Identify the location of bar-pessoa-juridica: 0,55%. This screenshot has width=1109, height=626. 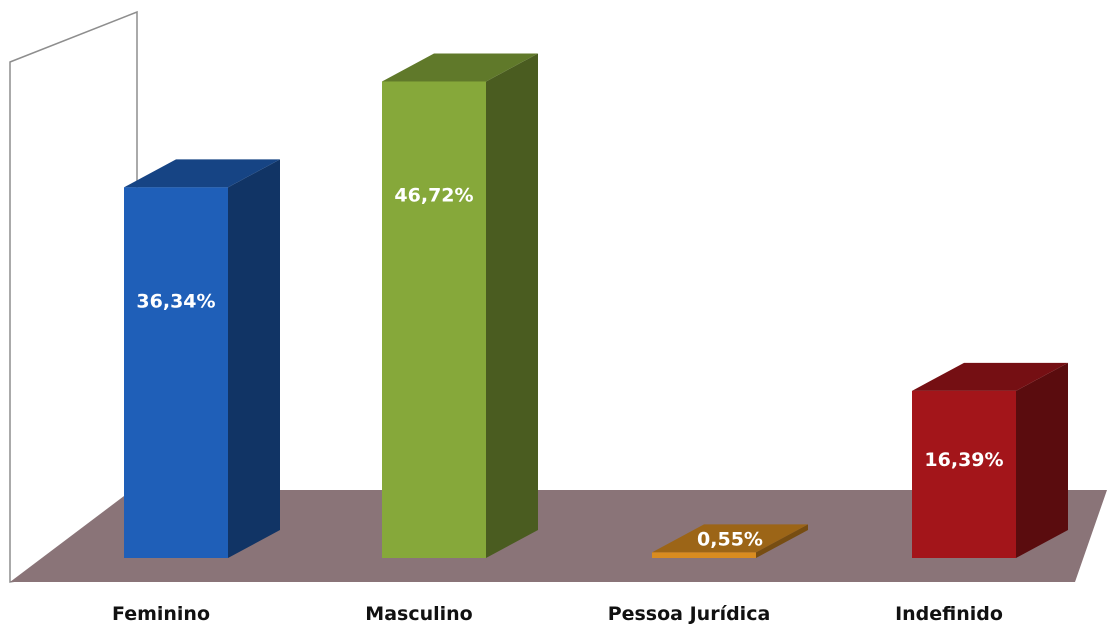
(730, 541).